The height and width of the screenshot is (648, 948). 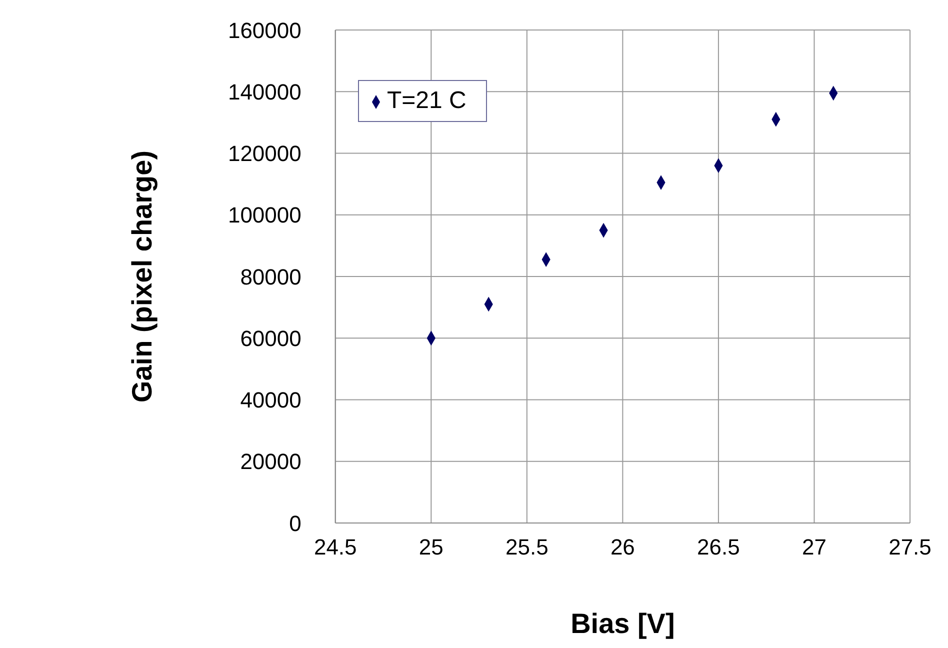 I want to click on y-tick-label: 100000, so click(x=265, y=215).